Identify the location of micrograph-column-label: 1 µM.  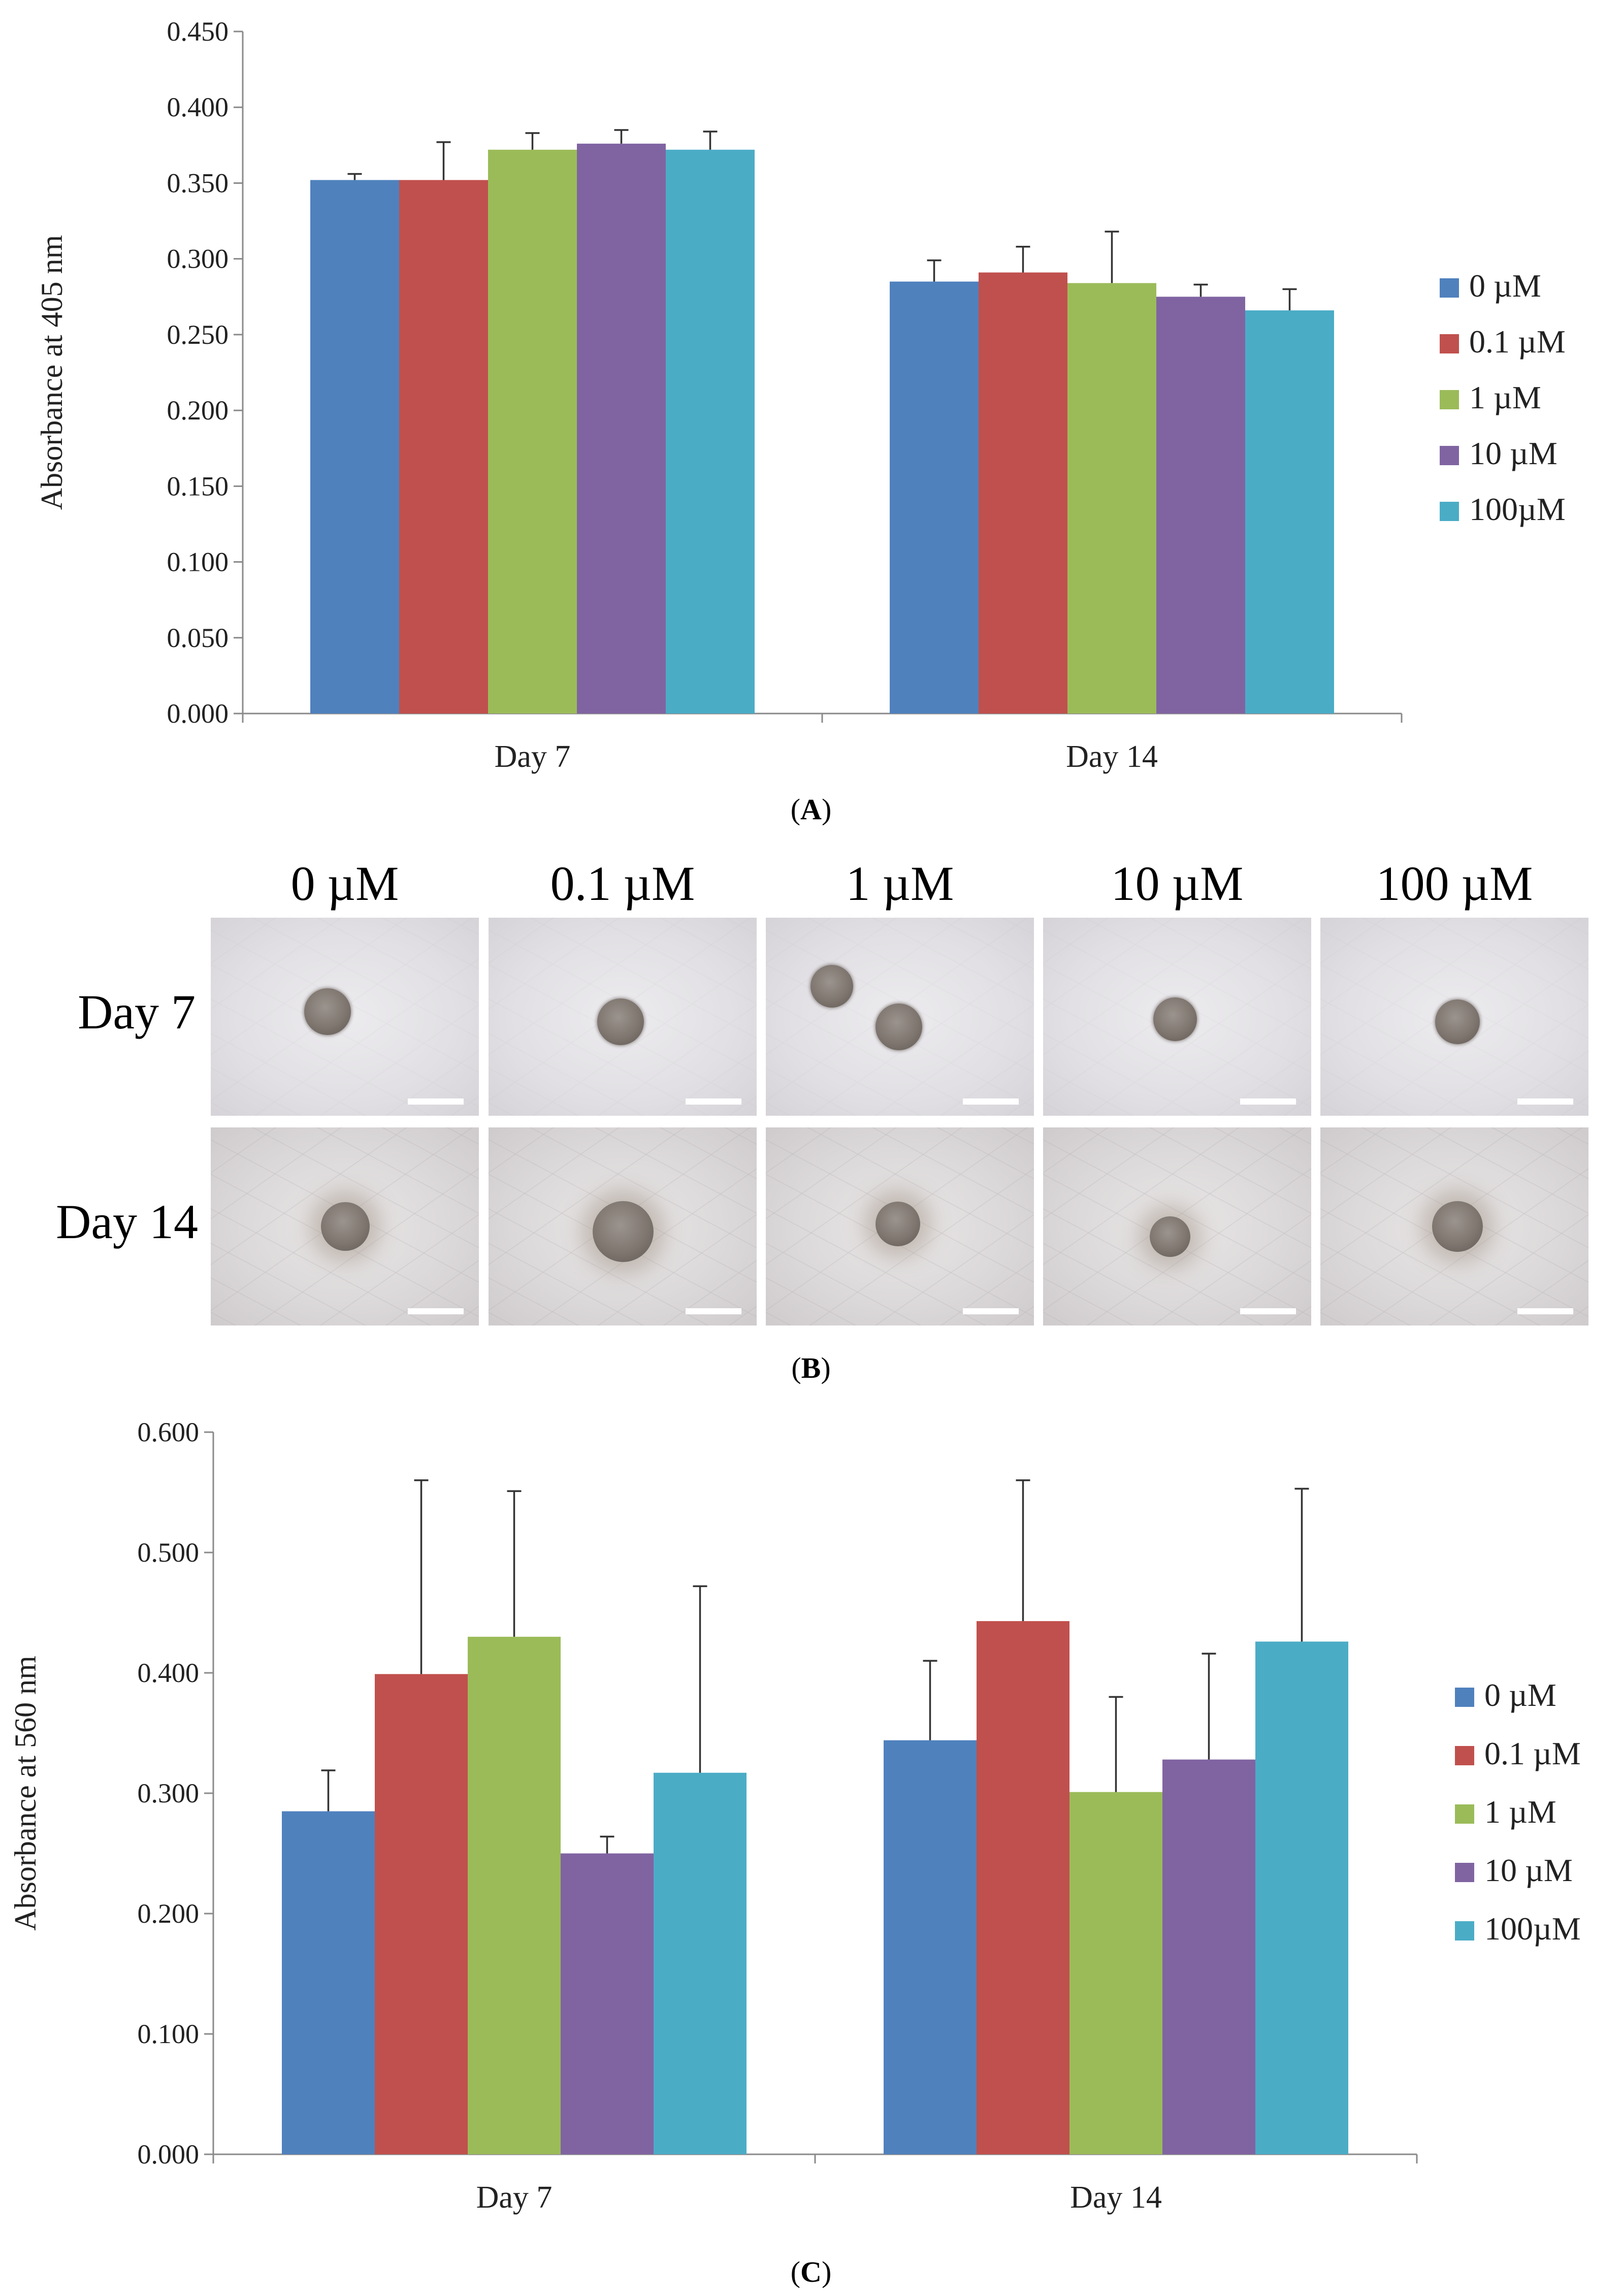
(900, 883).